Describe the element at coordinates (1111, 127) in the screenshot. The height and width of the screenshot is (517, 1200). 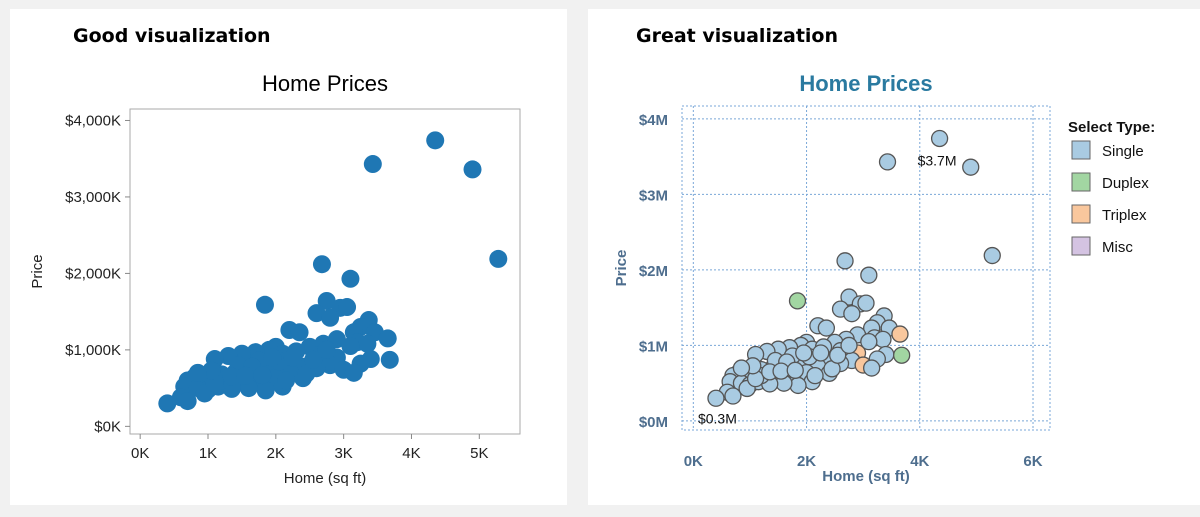
I see `legend-title: Select Type:` at that location.